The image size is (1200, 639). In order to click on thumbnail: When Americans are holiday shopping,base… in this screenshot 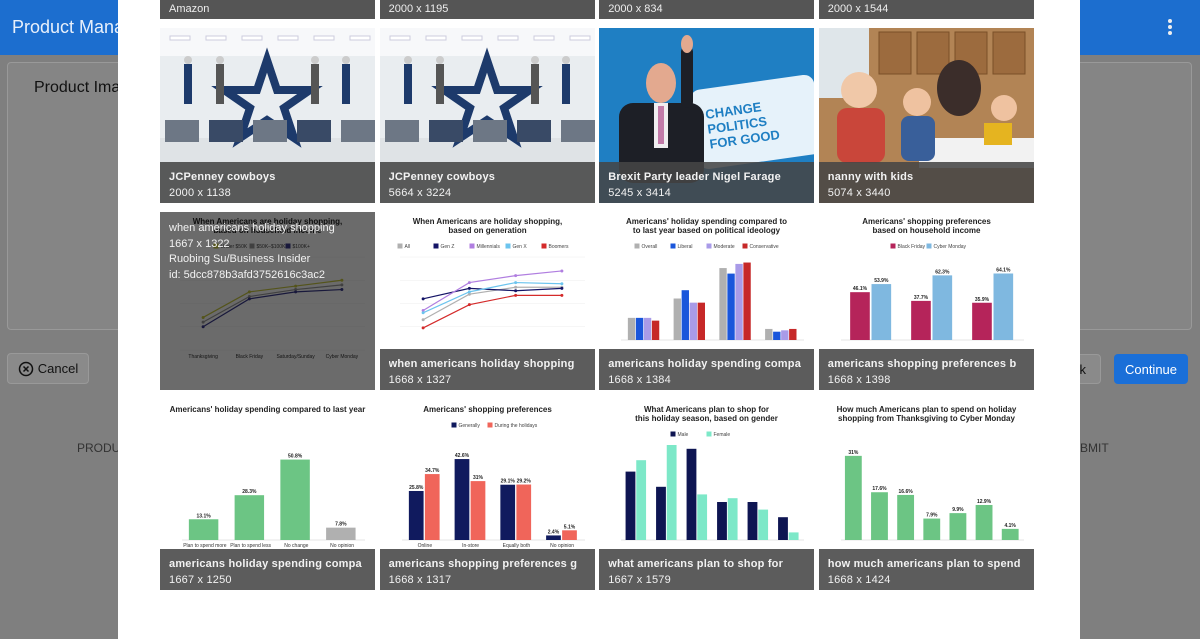, I will do `click(491, 284)`.